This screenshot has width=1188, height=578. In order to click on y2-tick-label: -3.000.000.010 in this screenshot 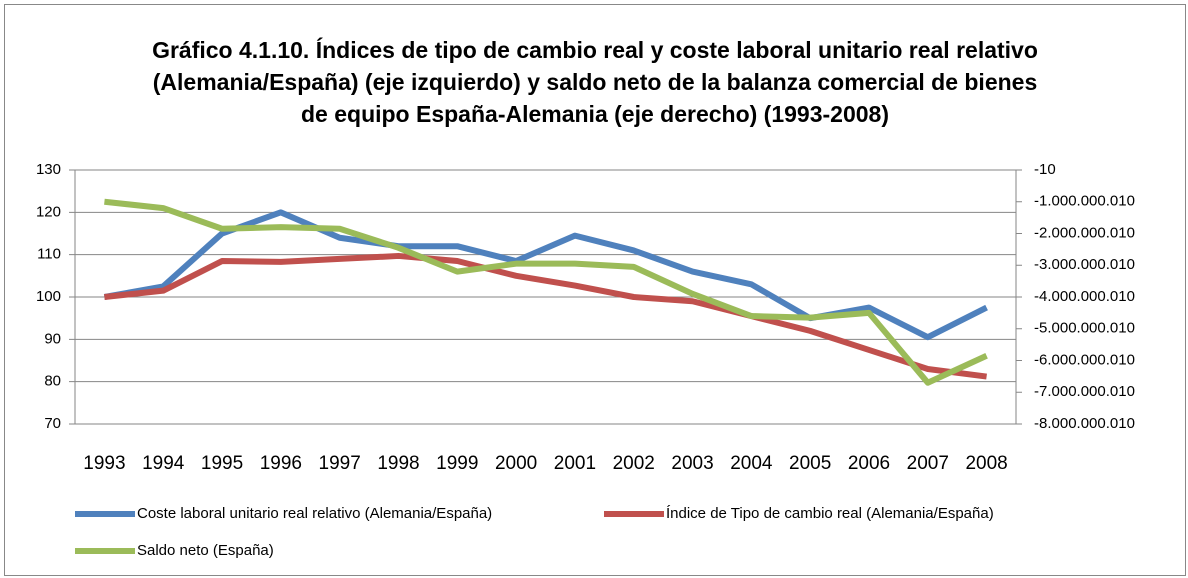, I will do `click(1084, 264)`.